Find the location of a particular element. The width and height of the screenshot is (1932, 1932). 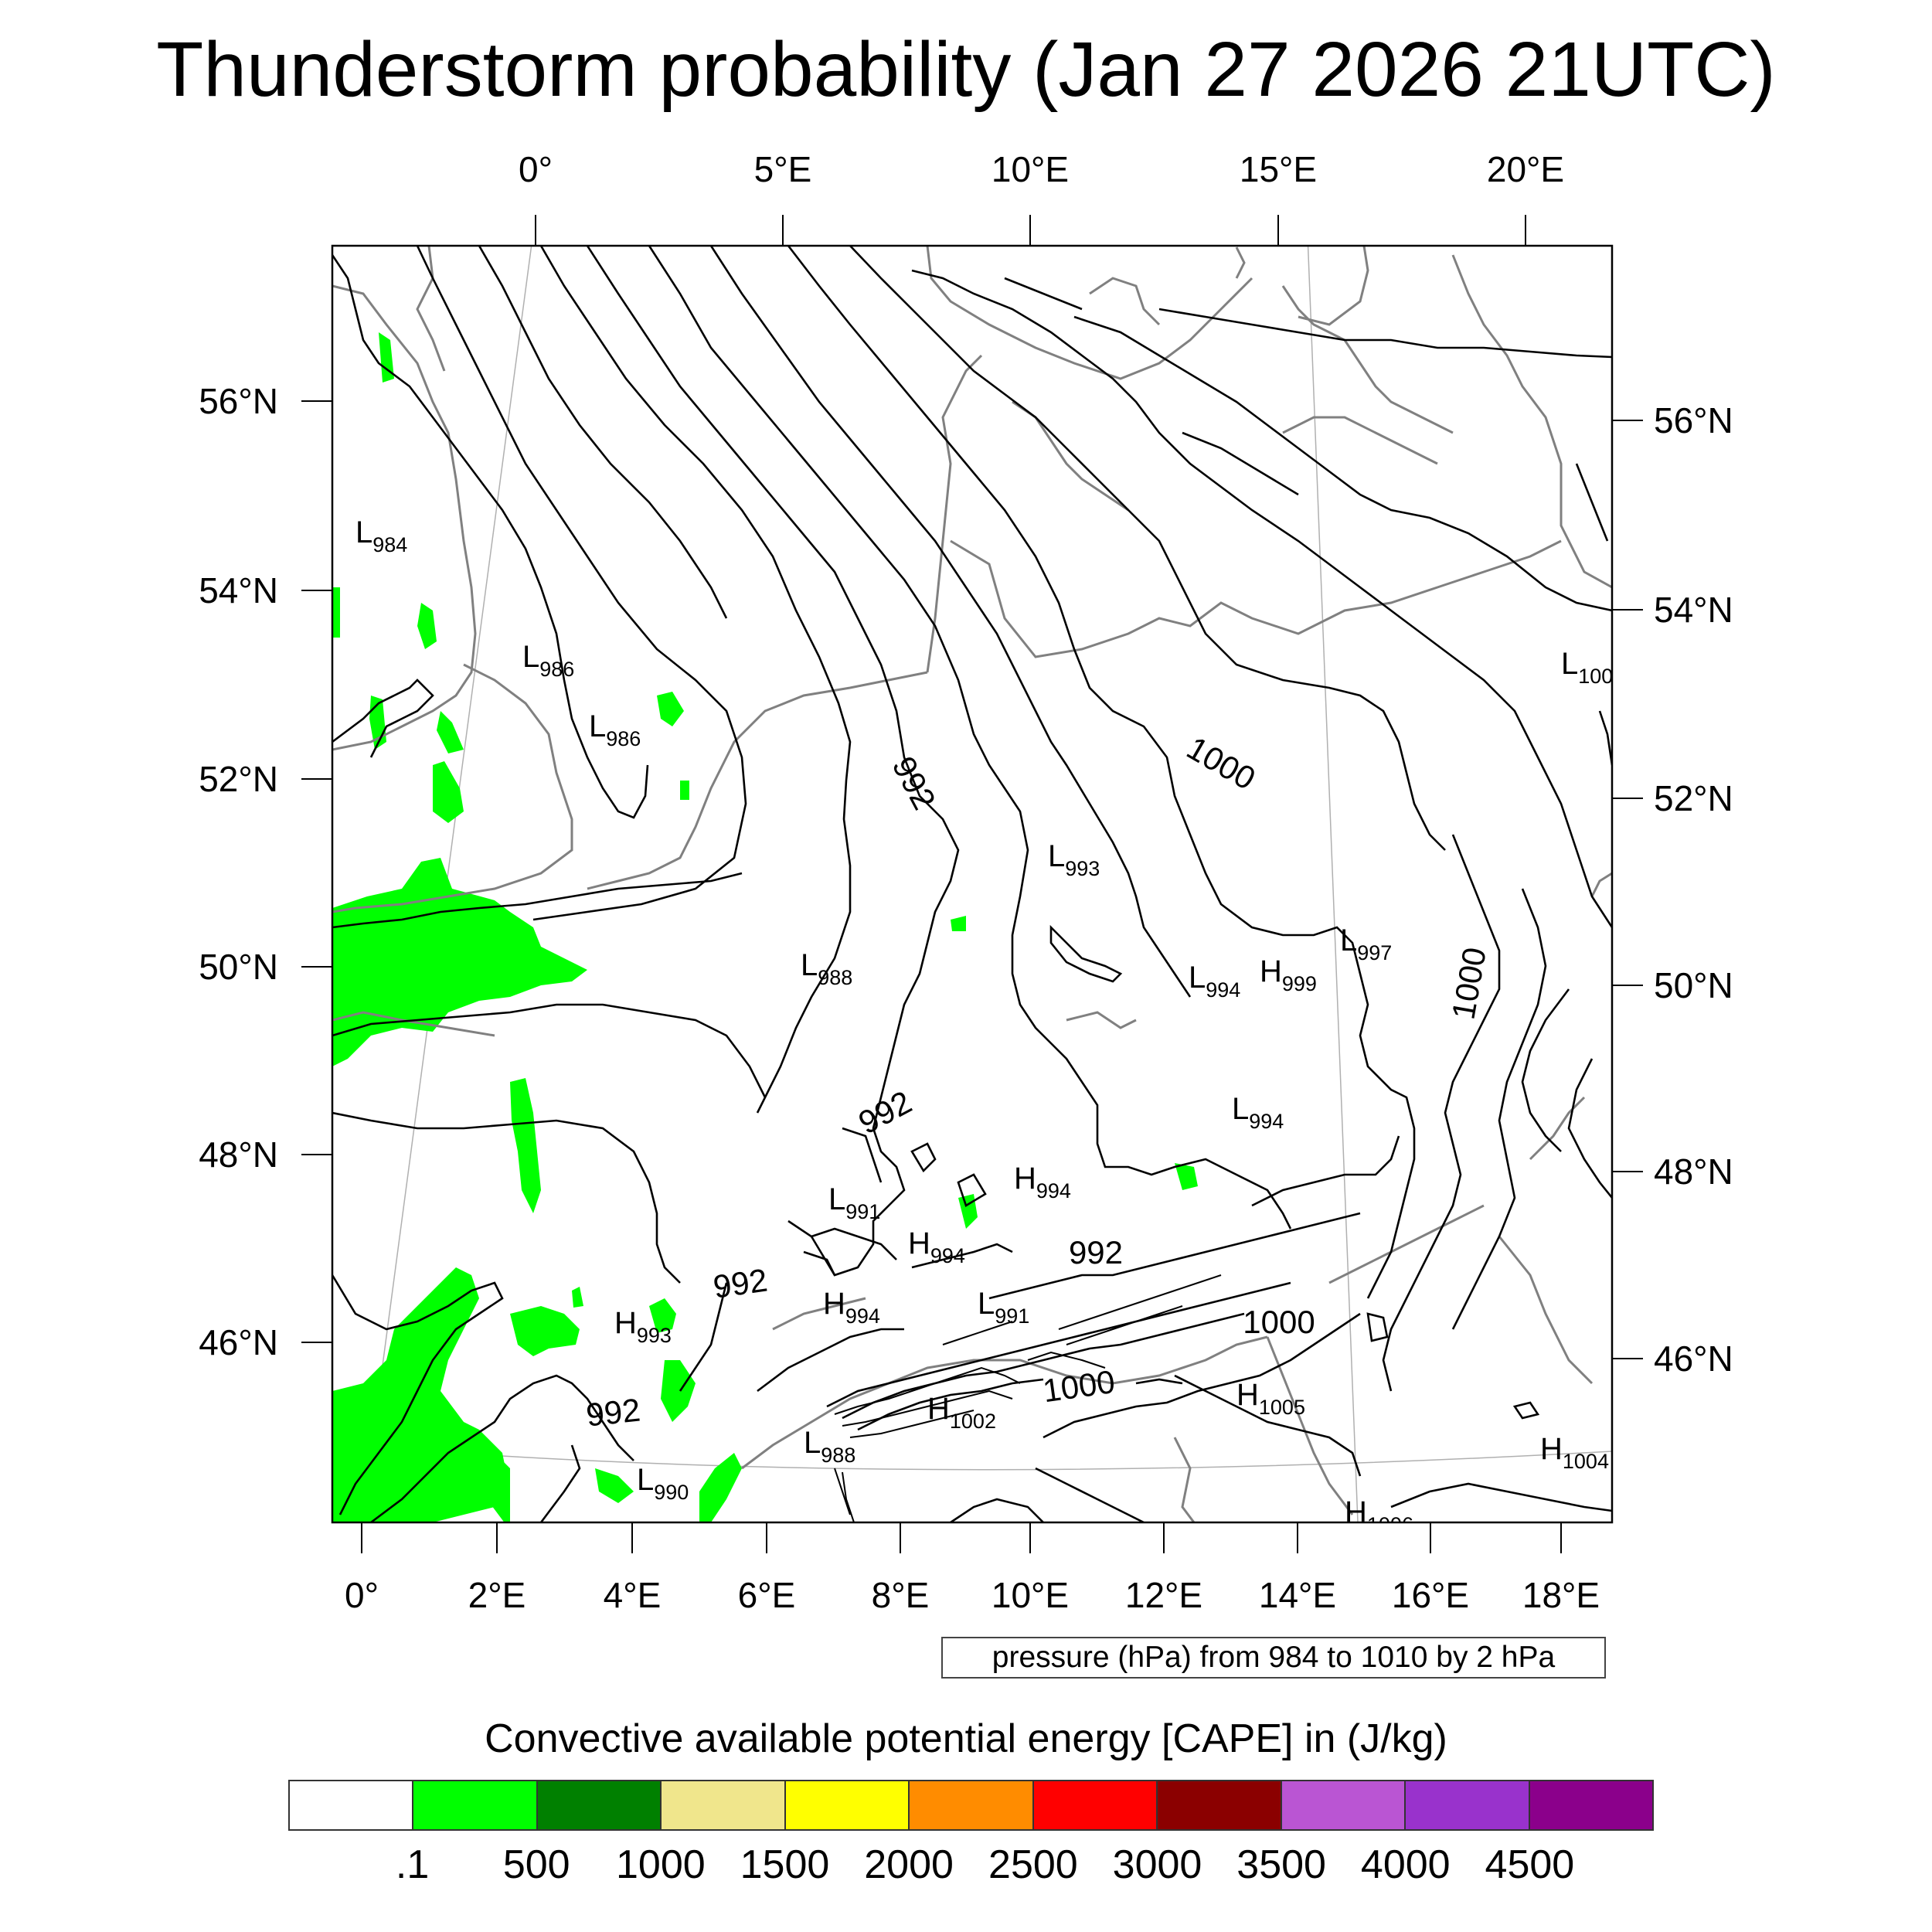

pressure-center: L984 is located at coordinates (381, 535).